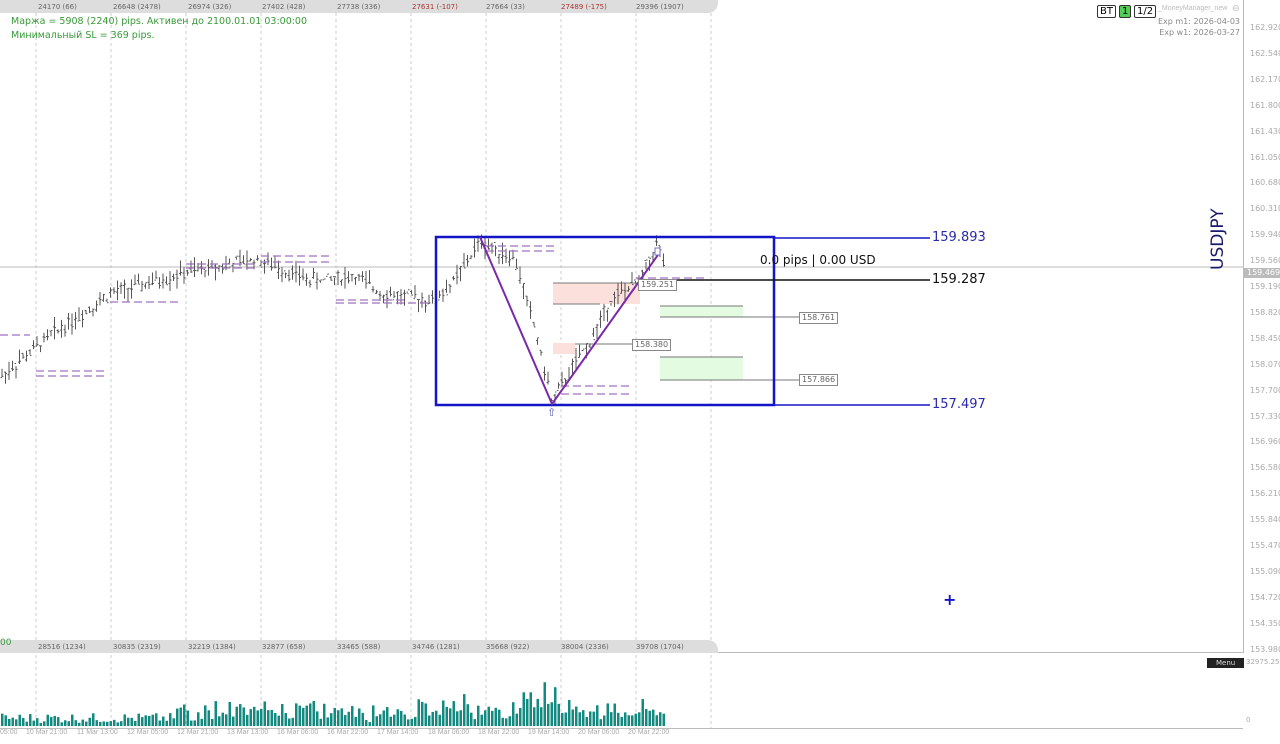 The image size is (1280, 744). What do you see at coordinates (1265, 571) in the screenshot?
I see `price-axis-label: 155.090` at bounding box center [1265, 571].